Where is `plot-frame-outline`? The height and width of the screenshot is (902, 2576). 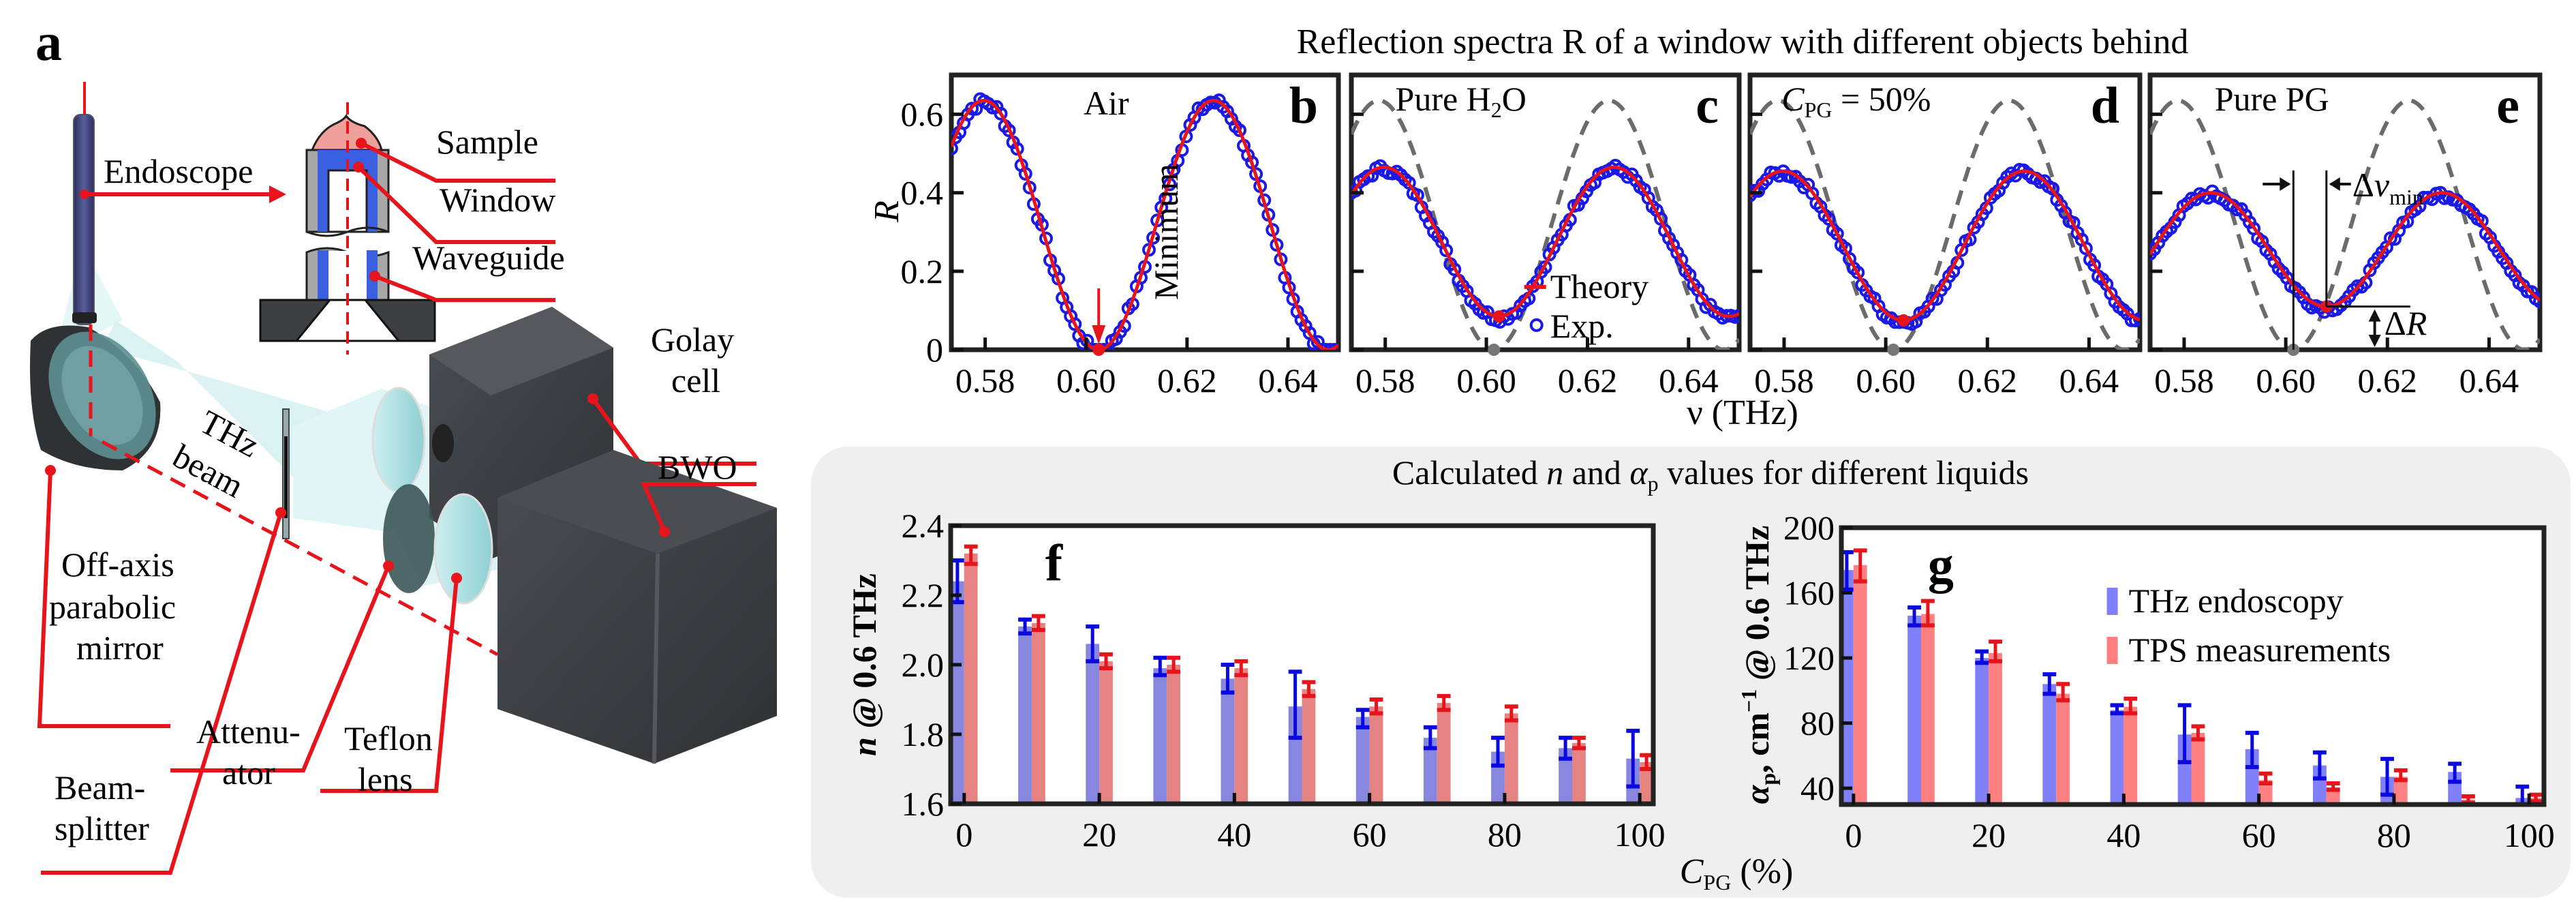 plot-frame-outline is located at coordinates (2193, 666).